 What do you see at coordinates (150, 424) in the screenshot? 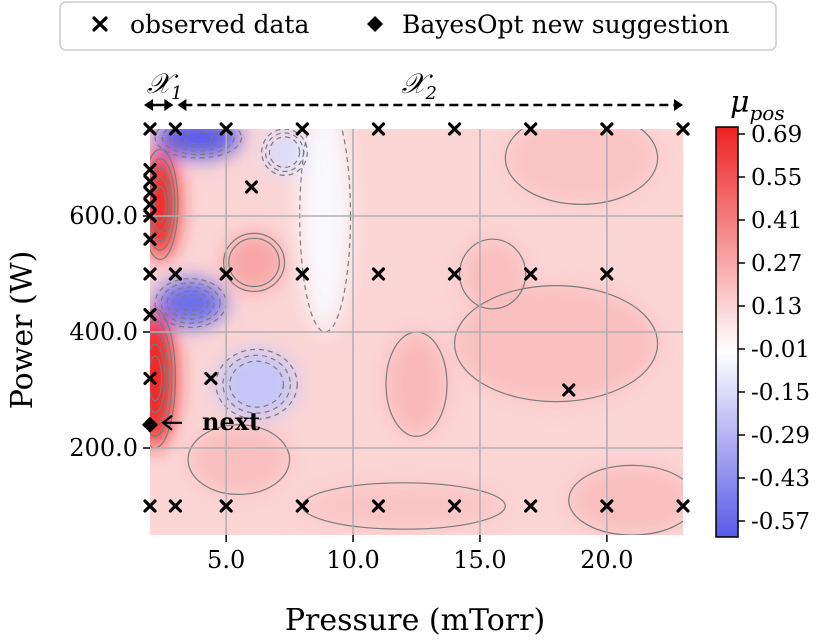
I see `suggestion-marker` at bounding box center [150, 424].